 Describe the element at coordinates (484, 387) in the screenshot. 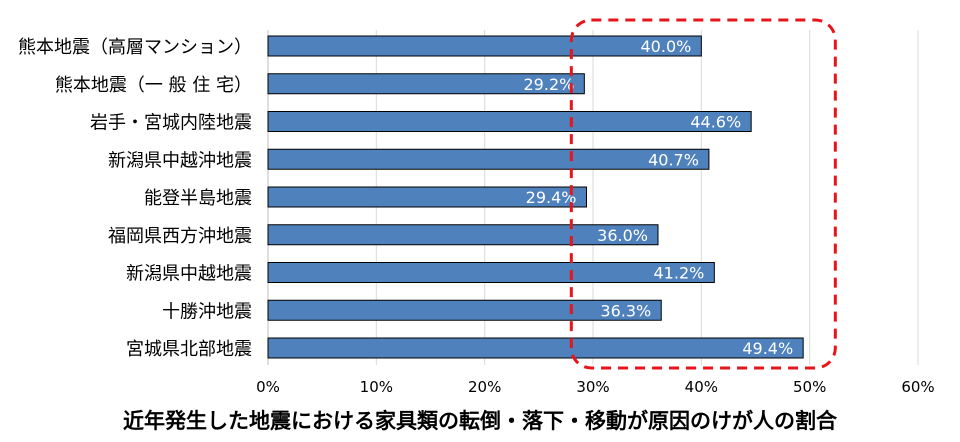

I see `x-tick-label: 20%` at that location.